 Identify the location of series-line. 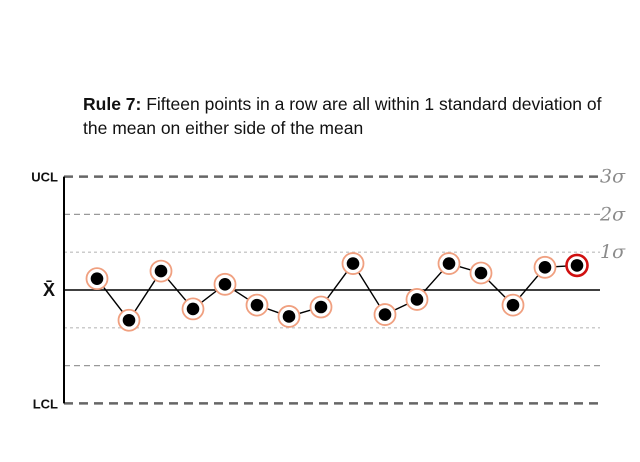
(337, 292).